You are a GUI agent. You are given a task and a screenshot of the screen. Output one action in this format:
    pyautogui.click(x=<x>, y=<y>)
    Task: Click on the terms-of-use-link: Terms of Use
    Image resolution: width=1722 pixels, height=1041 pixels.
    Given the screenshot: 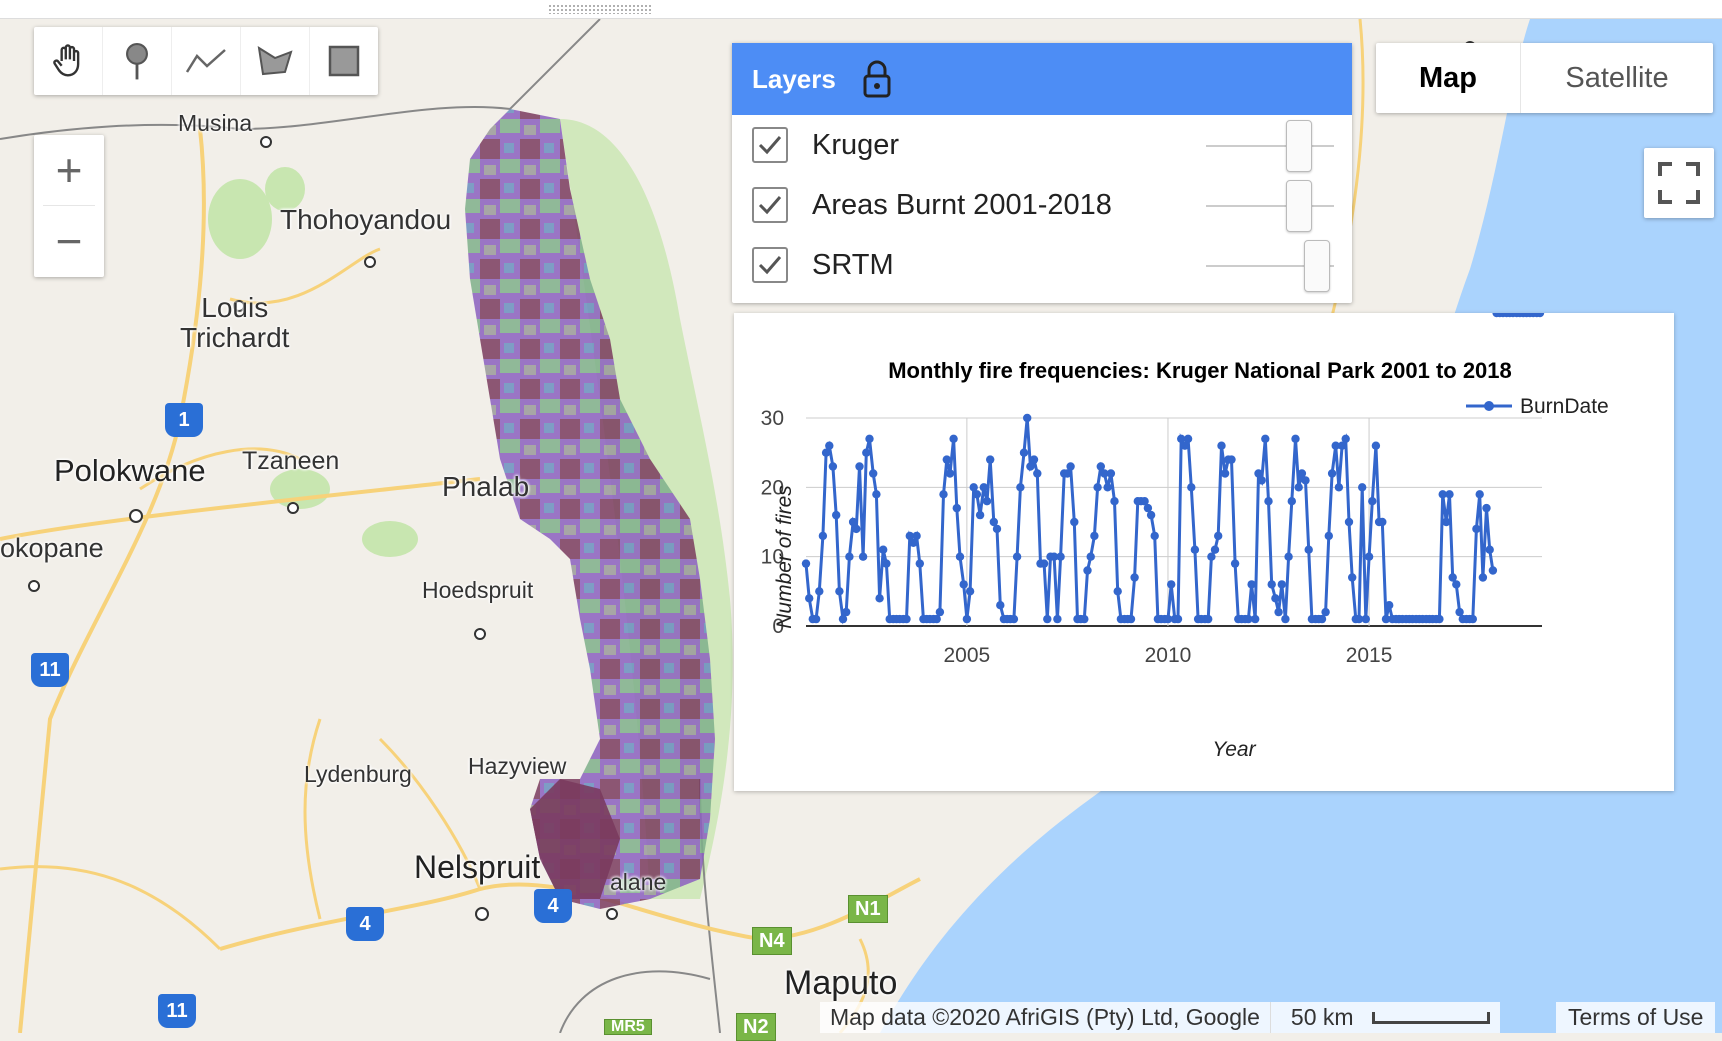 What is the action you would take?
    pyautogui.click(x=1636, y=1017)
    